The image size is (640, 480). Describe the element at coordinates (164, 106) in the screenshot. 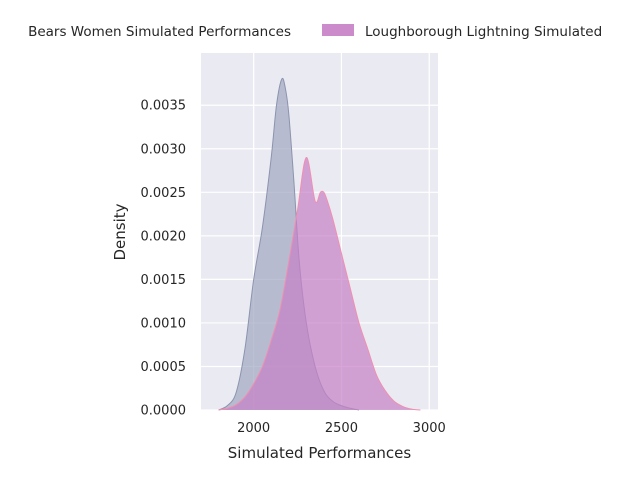

I see `y-tick-label: 0.0035` at that location.